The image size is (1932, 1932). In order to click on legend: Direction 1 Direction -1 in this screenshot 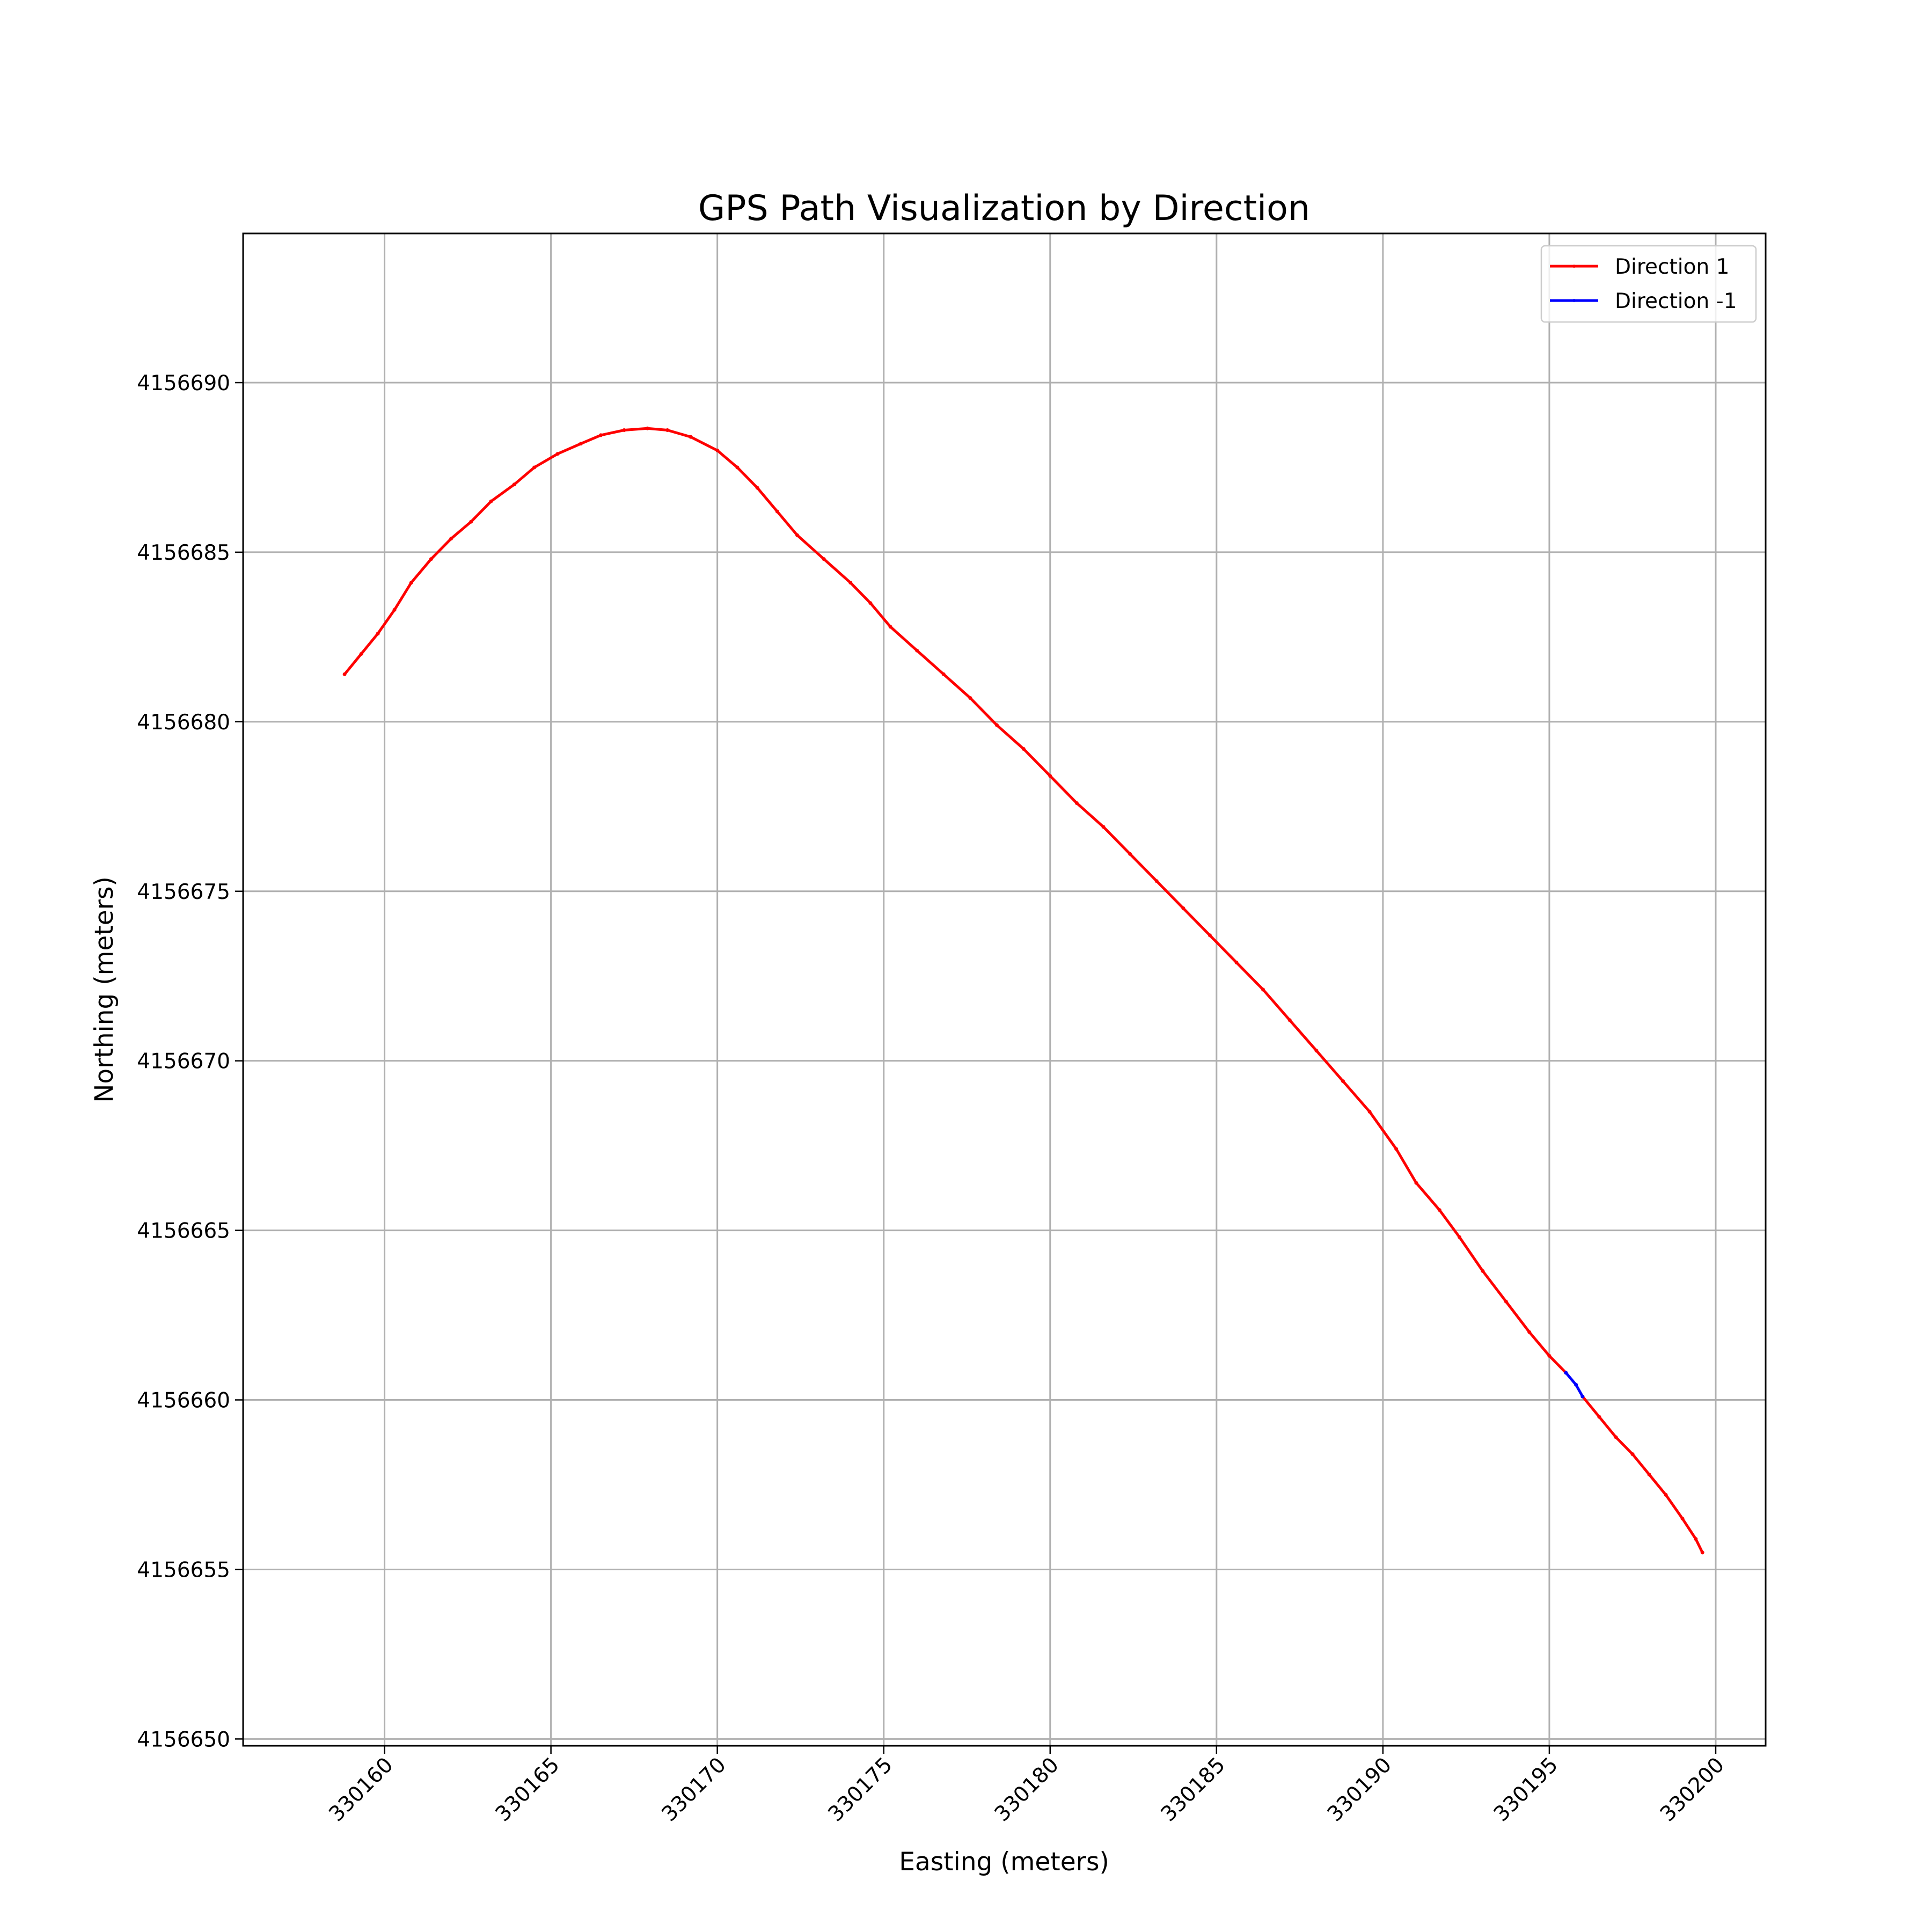, I will do `click(1648, 284)`.